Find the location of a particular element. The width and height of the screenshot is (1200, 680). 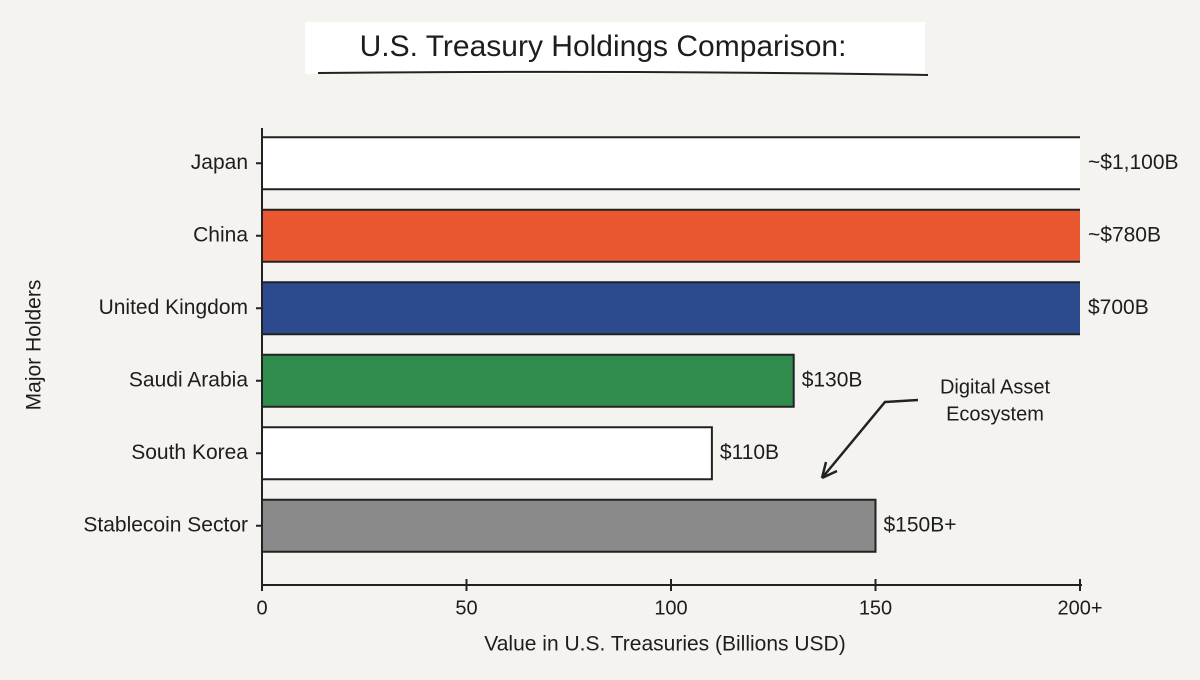

y-axis-title: Major Holders is located at coordinates (34, 345).